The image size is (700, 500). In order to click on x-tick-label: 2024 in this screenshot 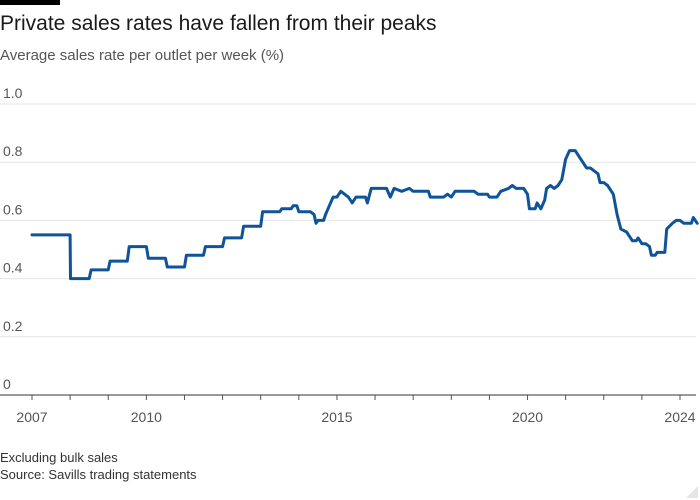, I will do `click(679, 417)`.